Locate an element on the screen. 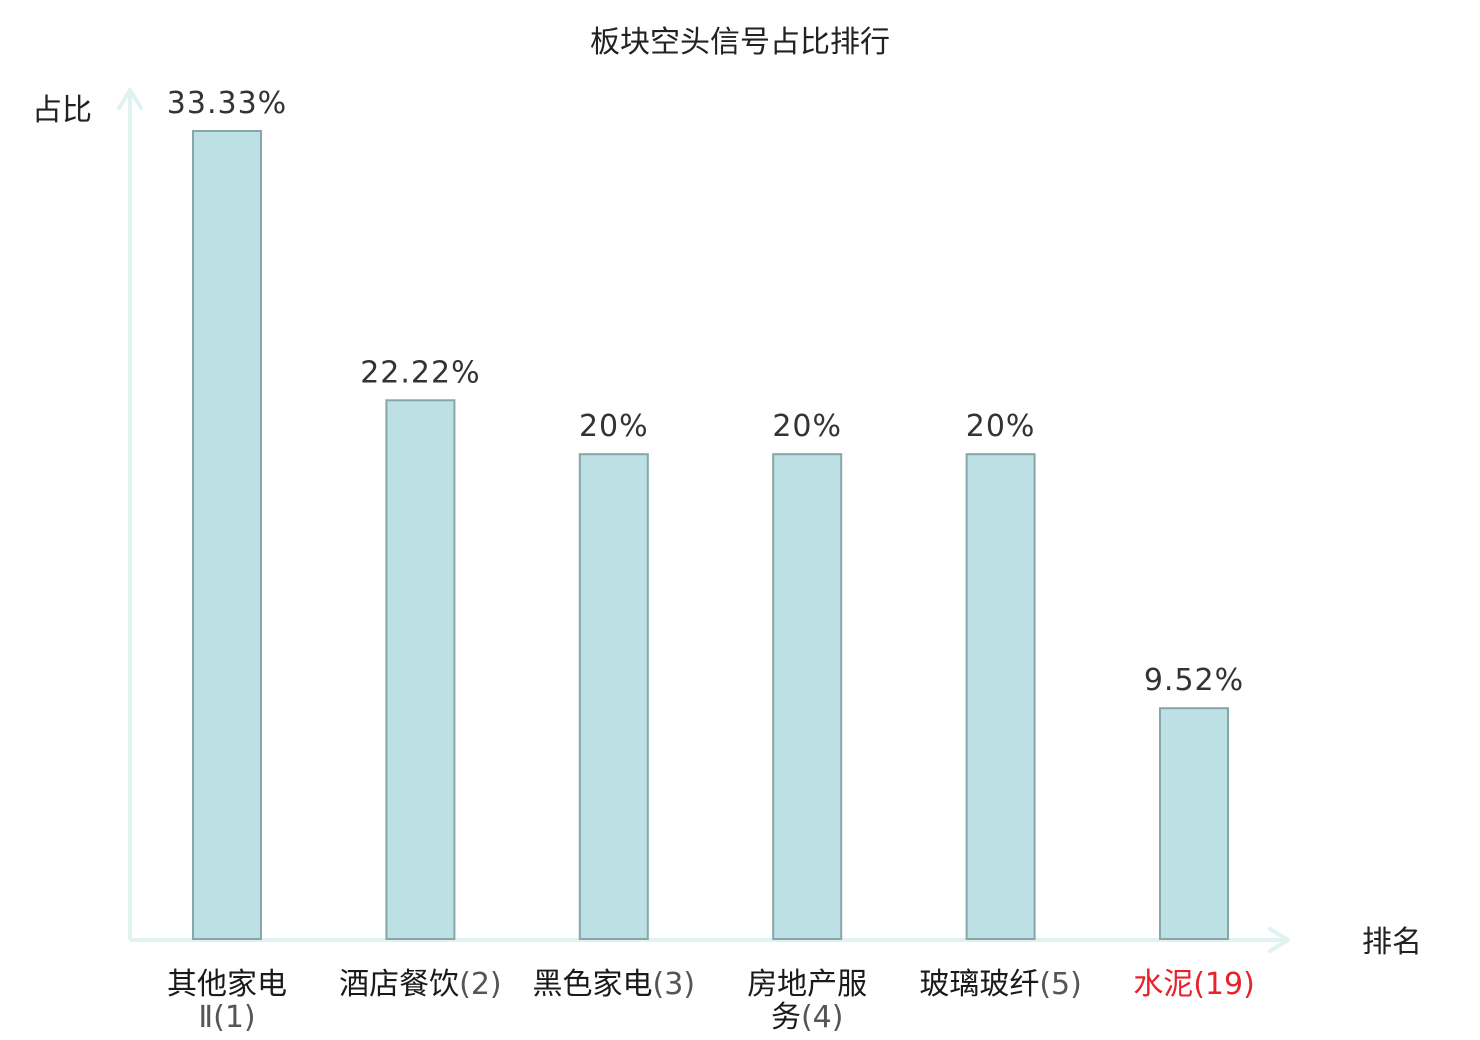  bar-value-label: 9.52% is located at coordinates (1194, 680).